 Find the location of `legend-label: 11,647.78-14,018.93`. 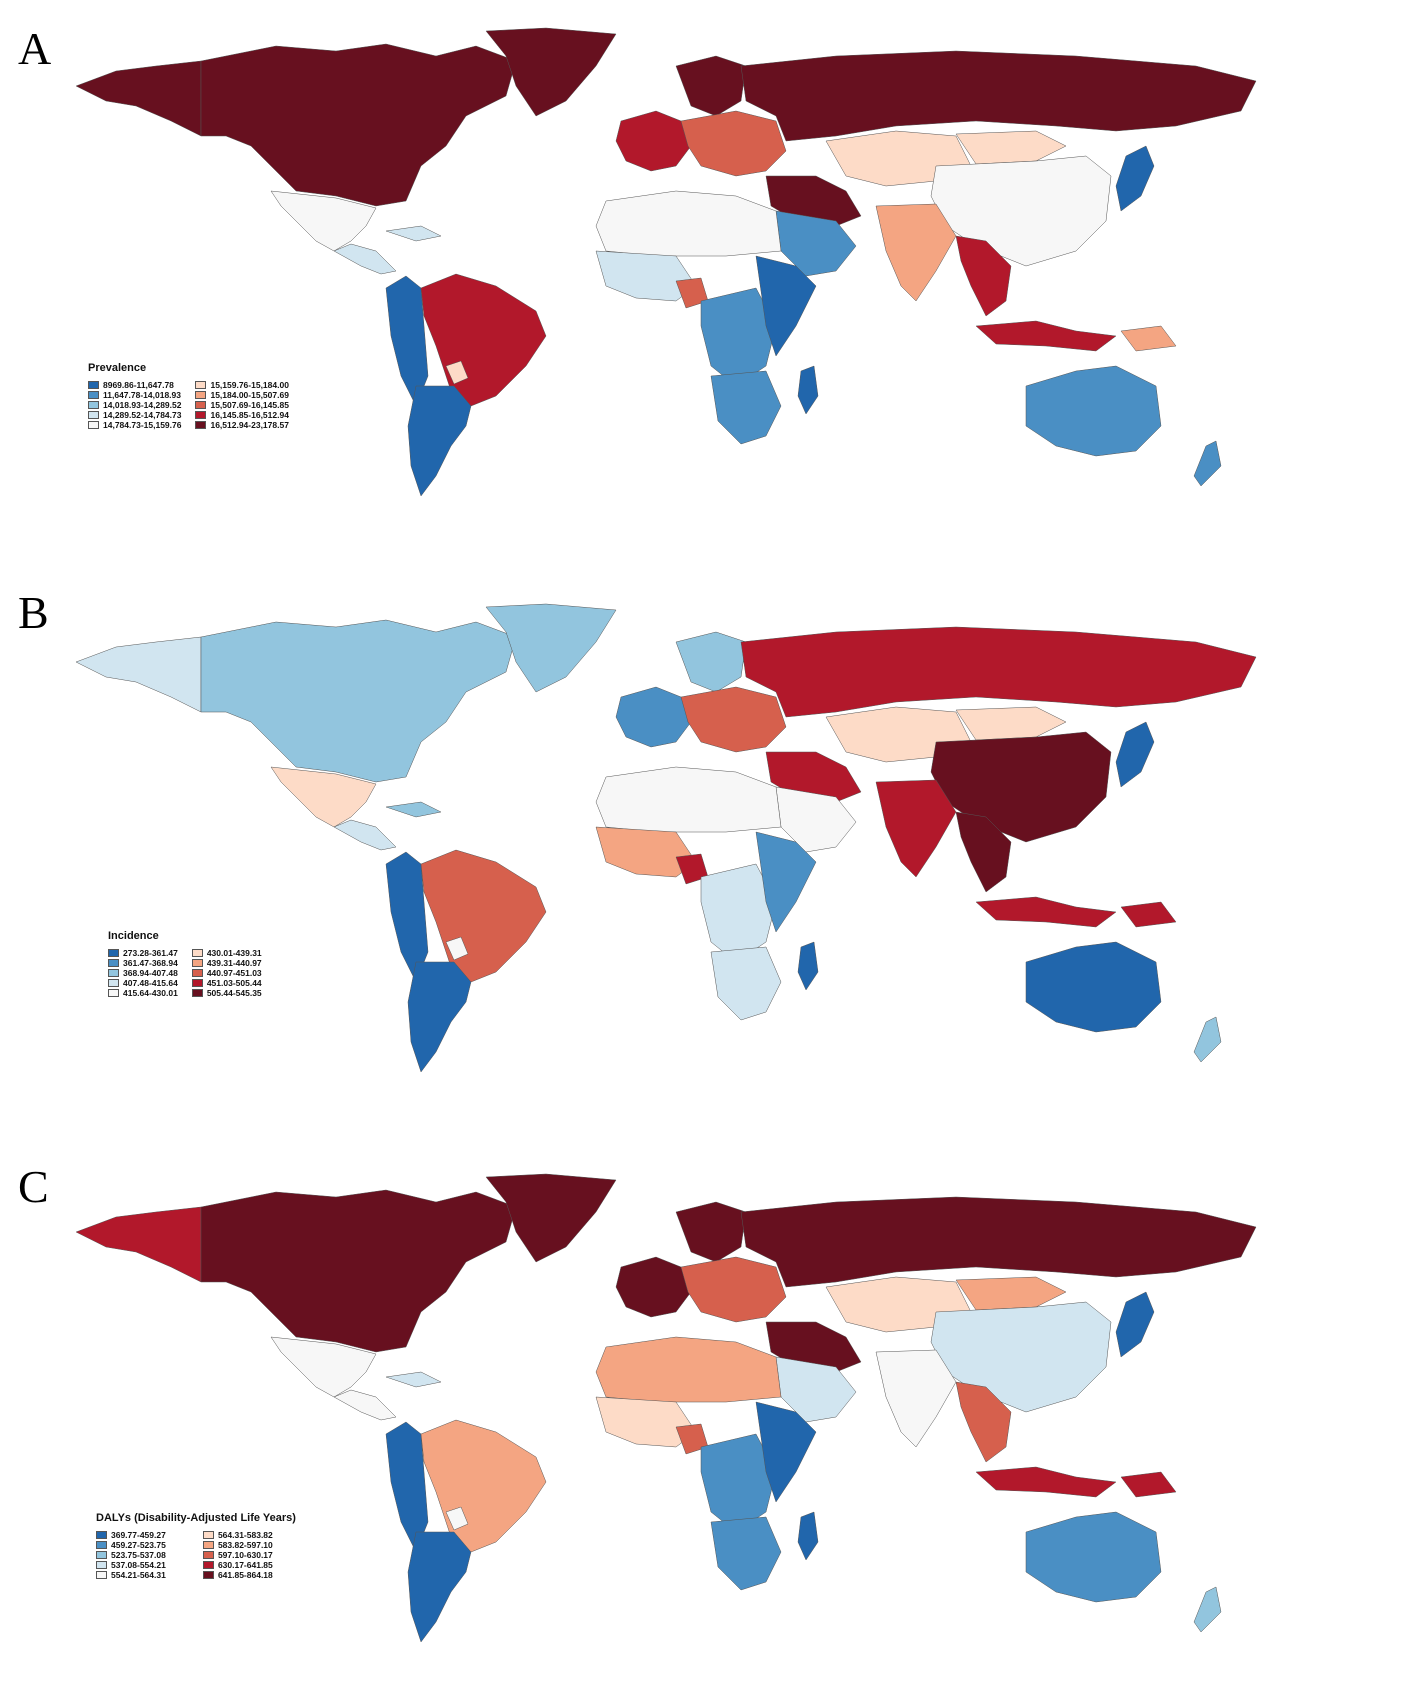

legend-label: 11,647.78-14,018.93 is located at coordinates (142, 395).